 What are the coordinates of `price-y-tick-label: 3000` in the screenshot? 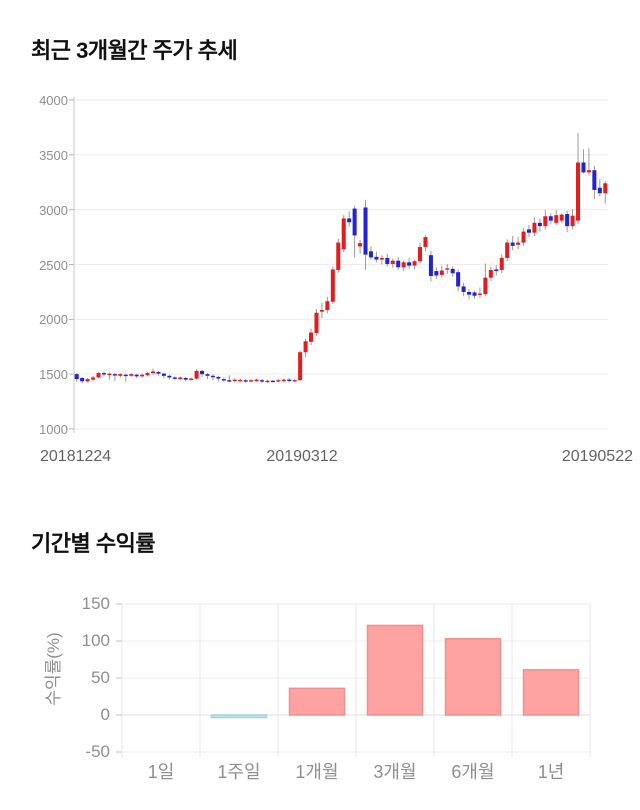 It's located at (53, 210).